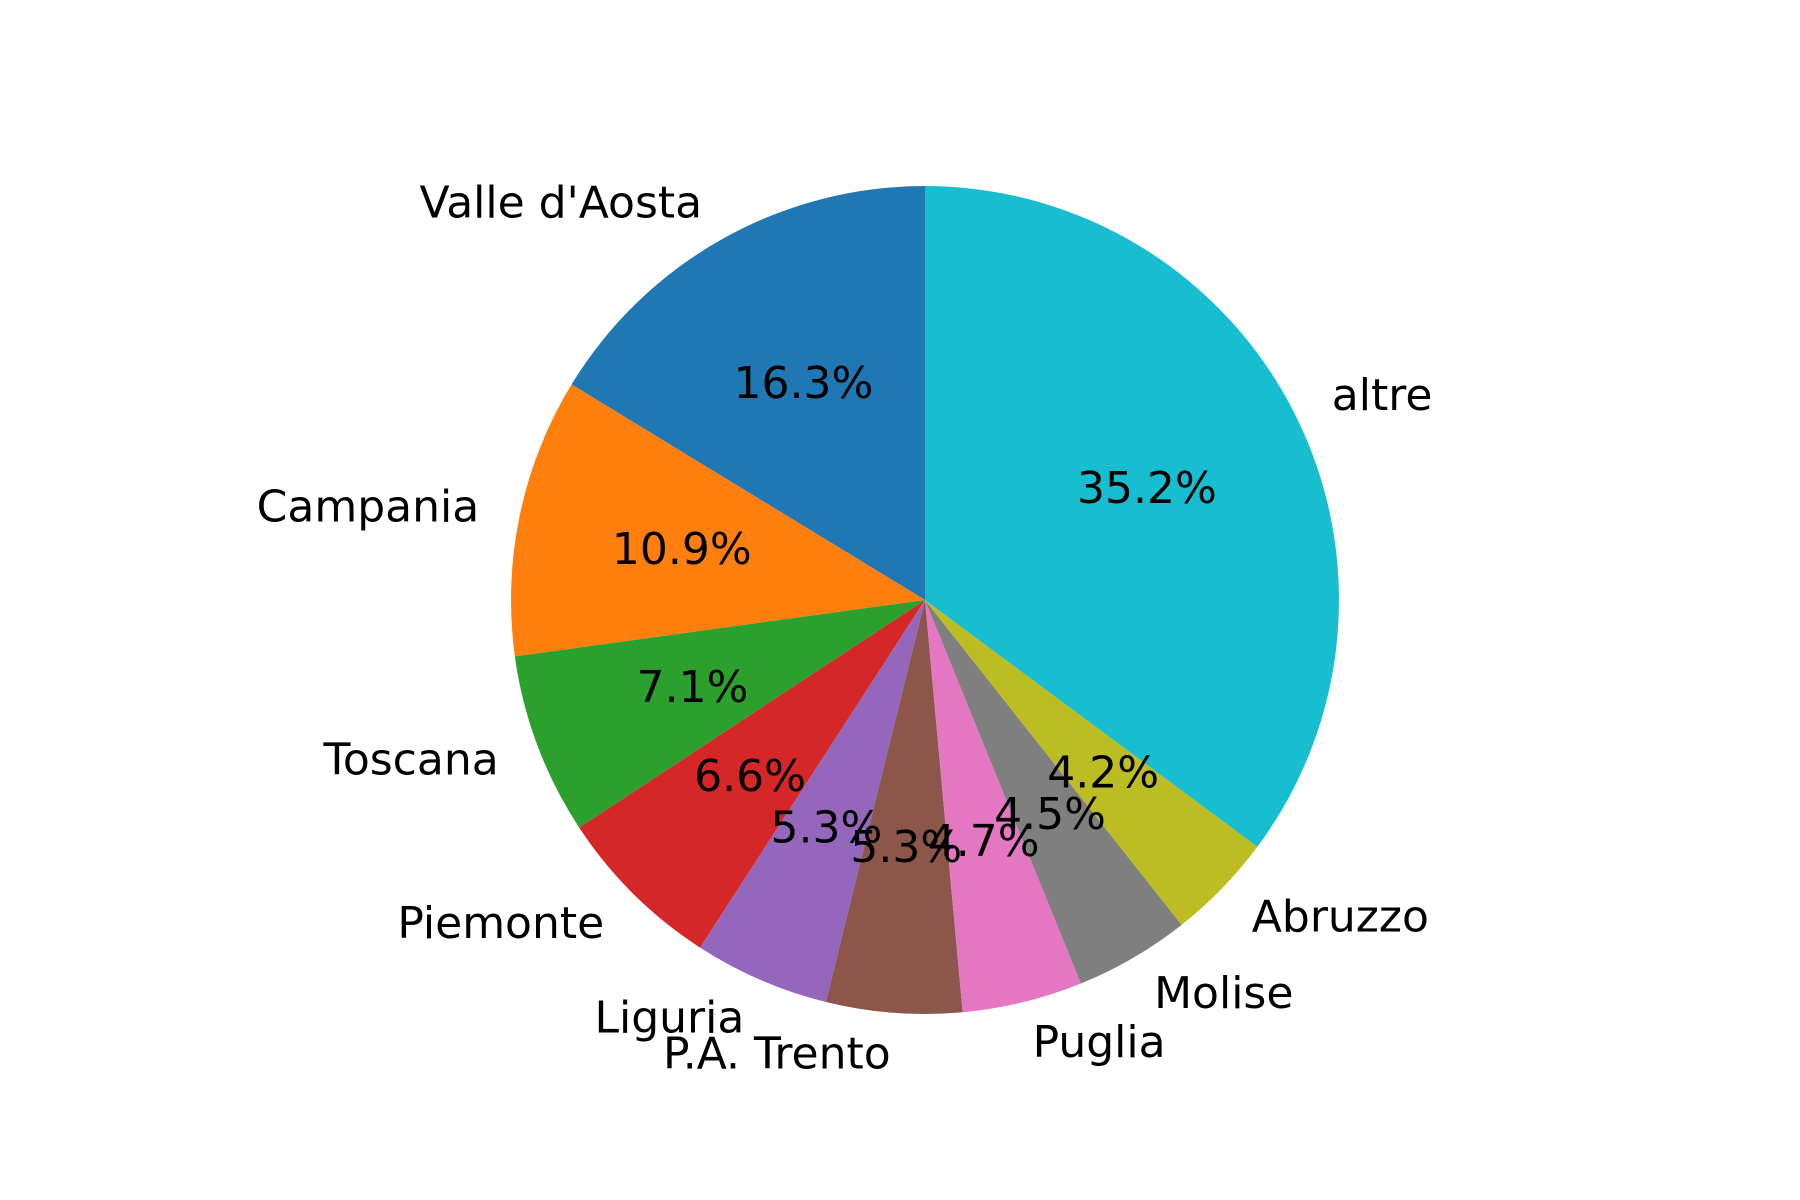  I want to click on slice-label: Piemonte, so click(500, 923).